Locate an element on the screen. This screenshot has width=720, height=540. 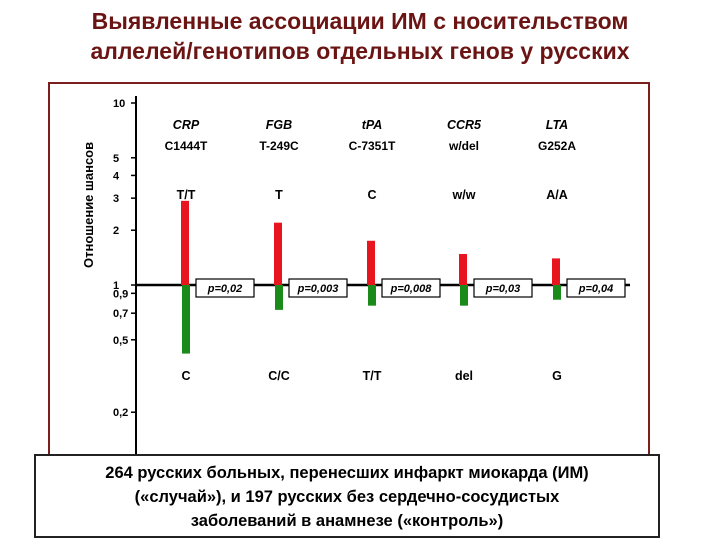
up-genotype-label: C is located at coordinates (371, 195).